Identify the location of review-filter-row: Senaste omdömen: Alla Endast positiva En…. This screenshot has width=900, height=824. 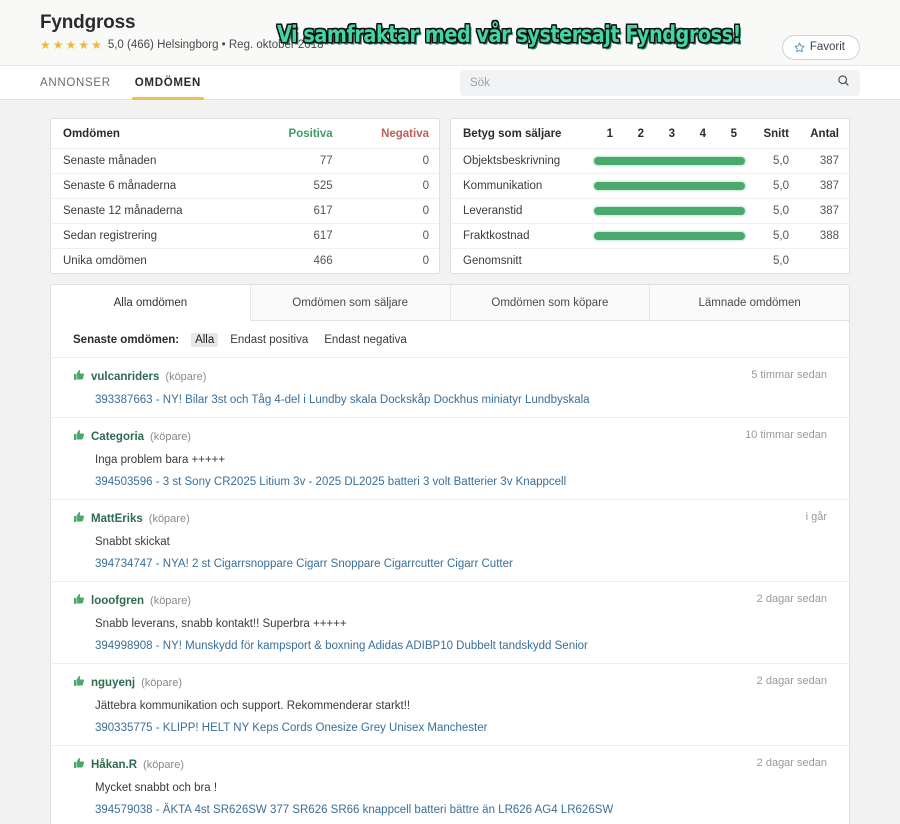
(450, 339).